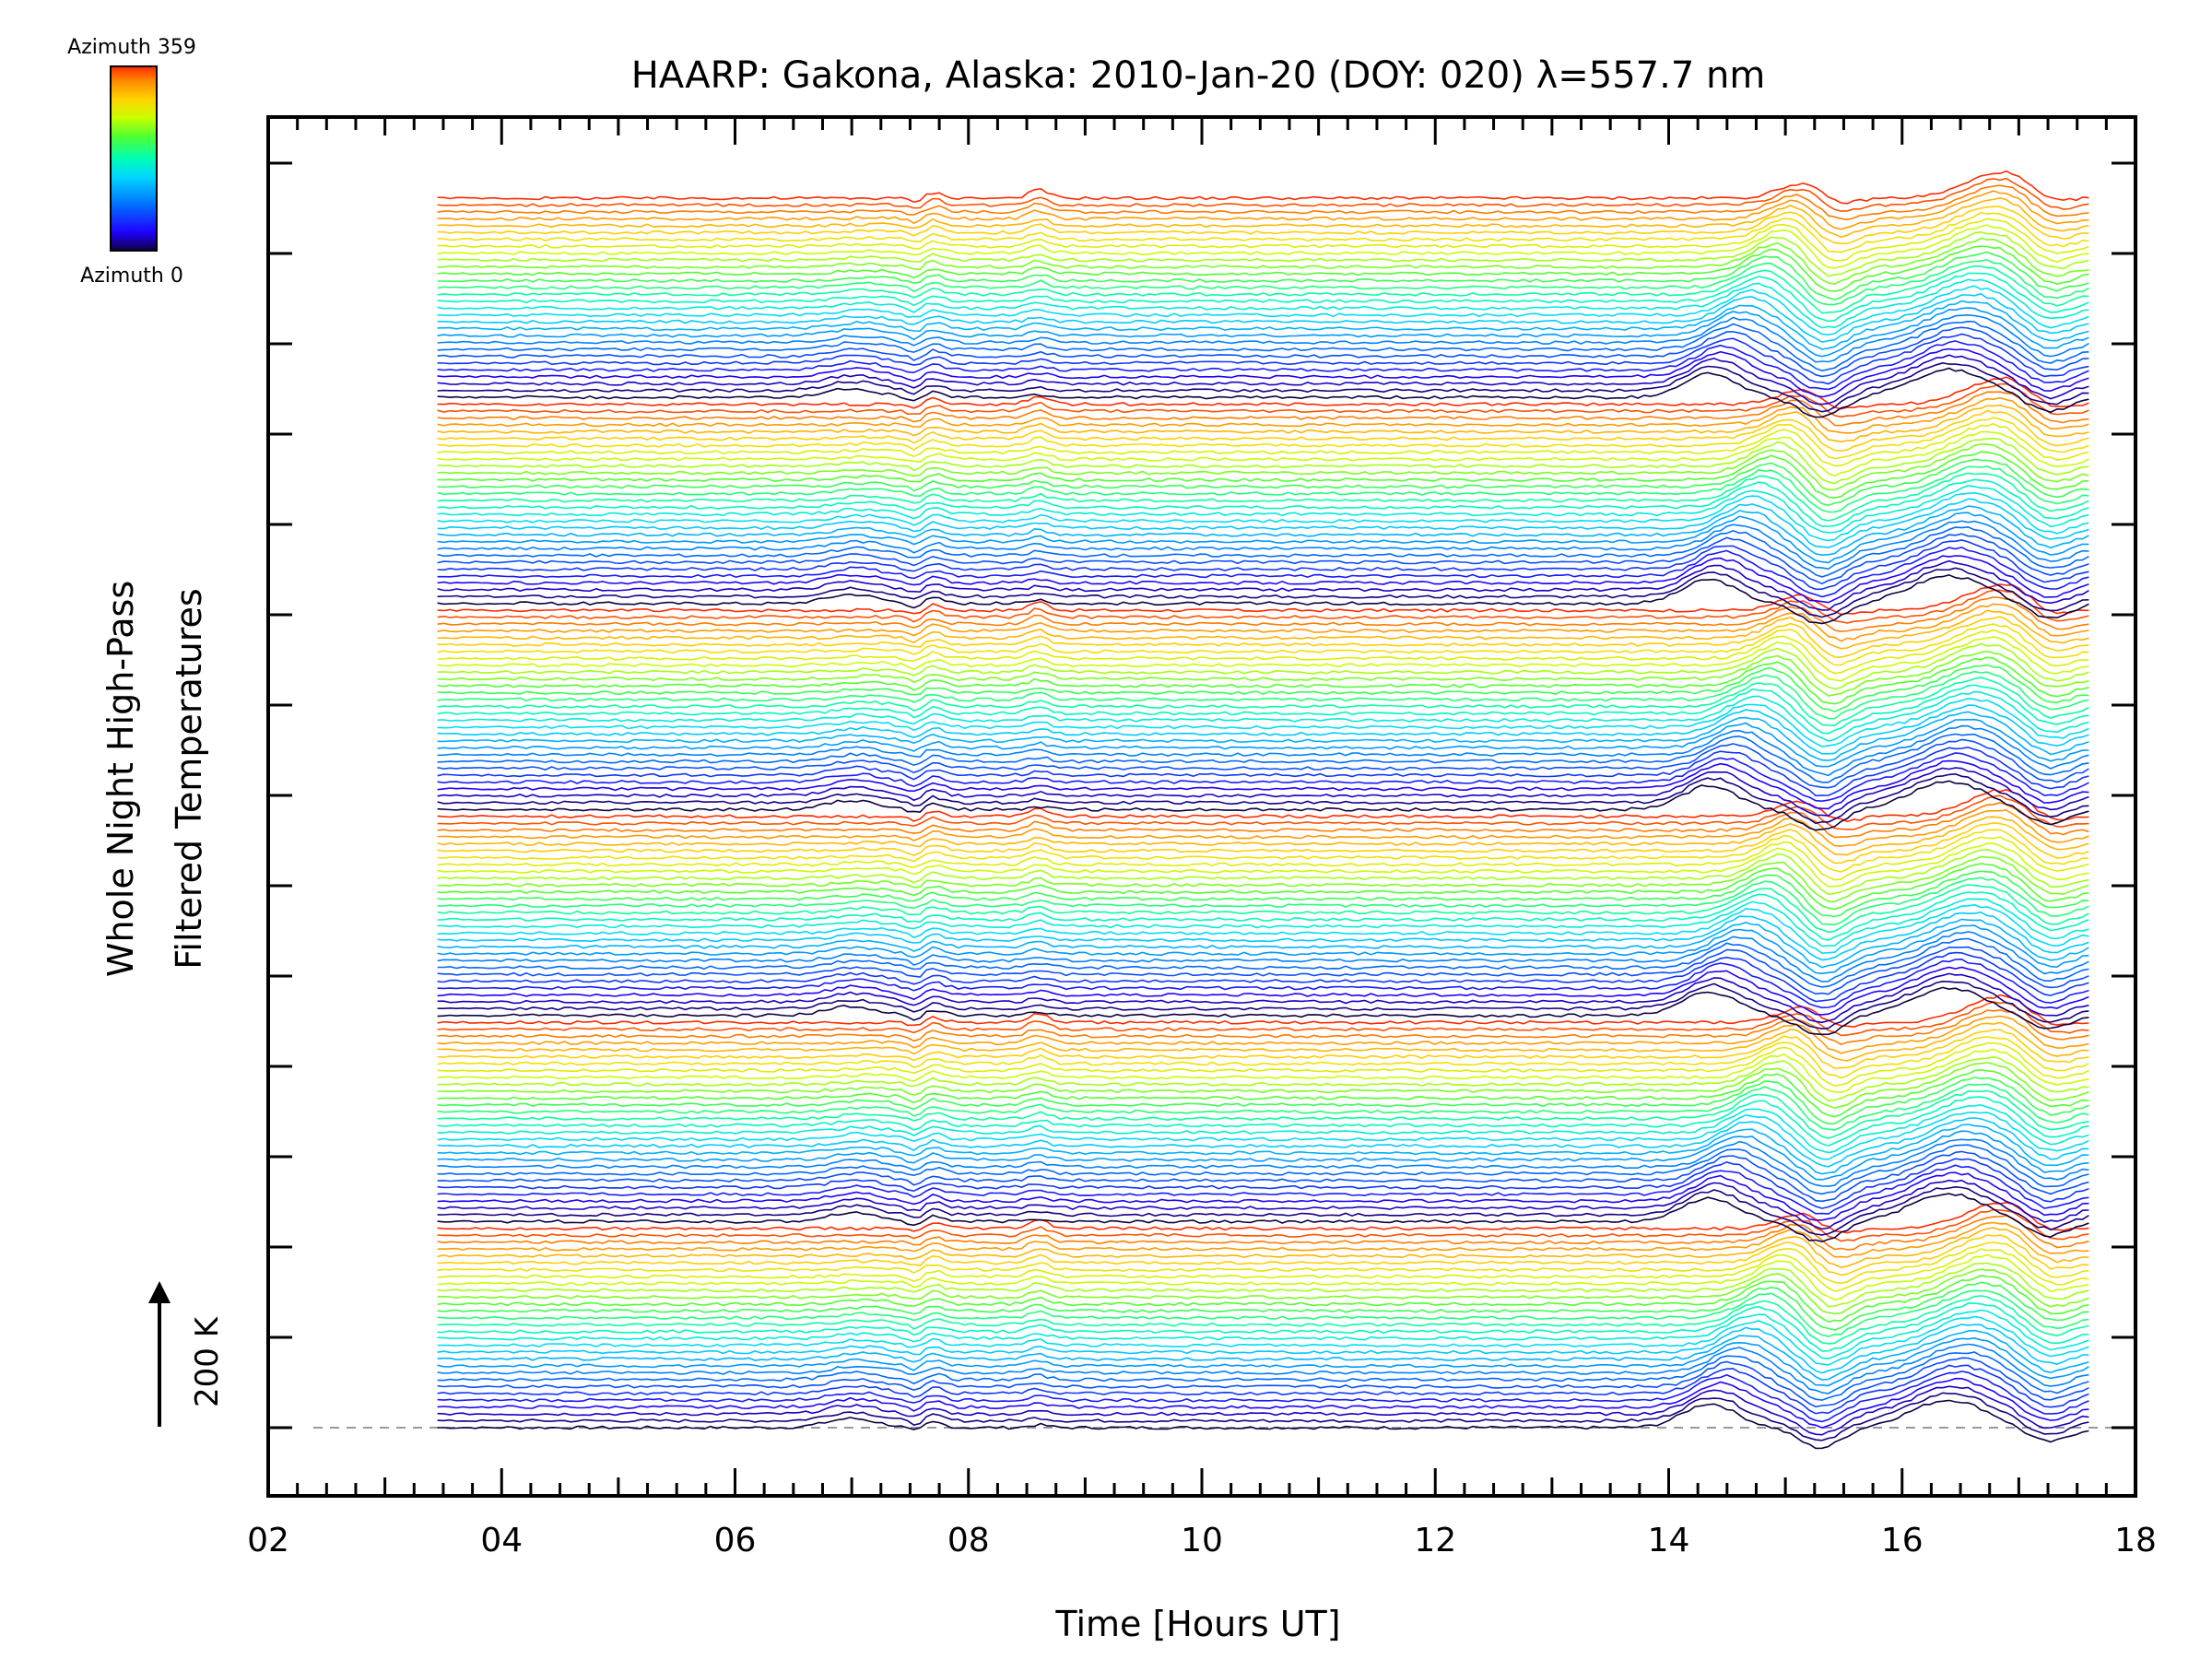 This screenshot has height=1659, width=2212. What do you see at coordinates (1435, 1540) in the screenshot?
I see `x-tick-label: 12` at bounding box center [1435, 1540].